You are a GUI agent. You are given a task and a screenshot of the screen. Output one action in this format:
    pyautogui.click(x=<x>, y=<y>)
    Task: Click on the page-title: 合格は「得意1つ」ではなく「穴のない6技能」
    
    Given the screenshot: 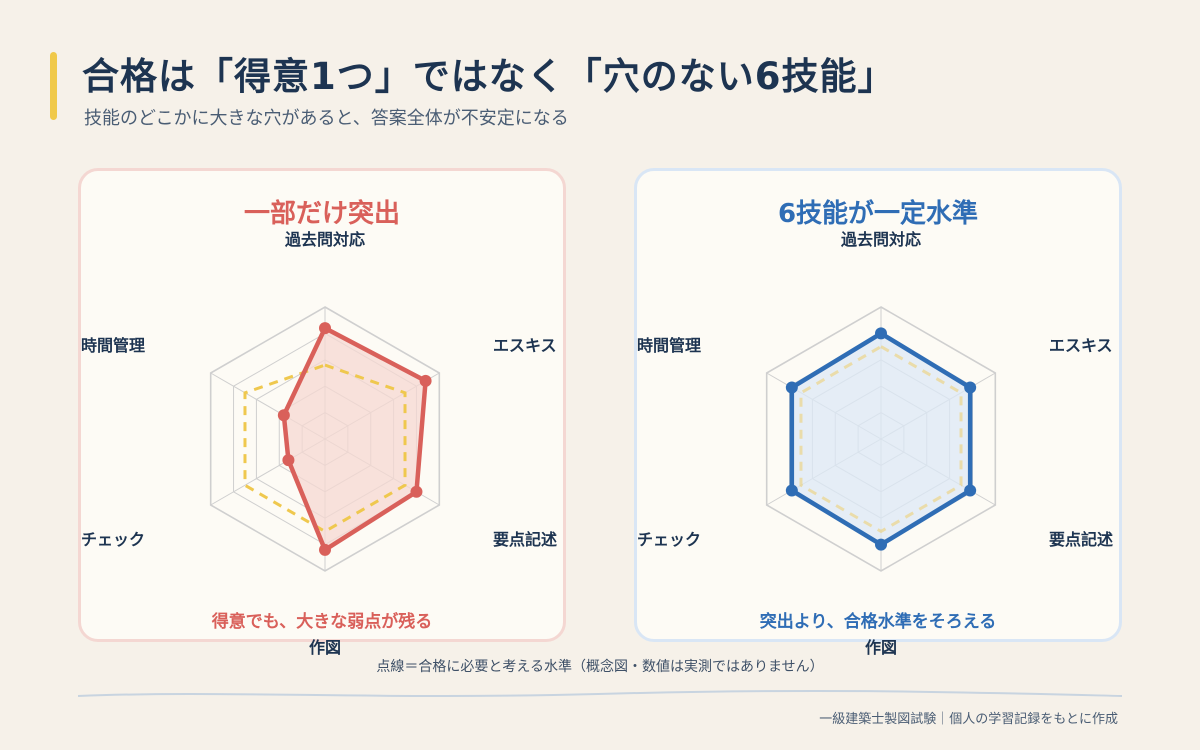 What is the action you would take?
    pyautogui.click(x=489, y=76)
    